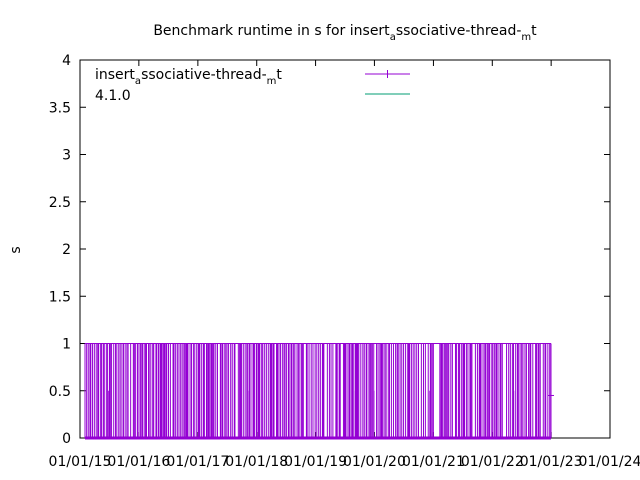 The height and width of the screenshot is (480, 640). Describe the element at coordinates (60, 108) in the screenshot. I see `y-tick-label: 3.5` at that location.